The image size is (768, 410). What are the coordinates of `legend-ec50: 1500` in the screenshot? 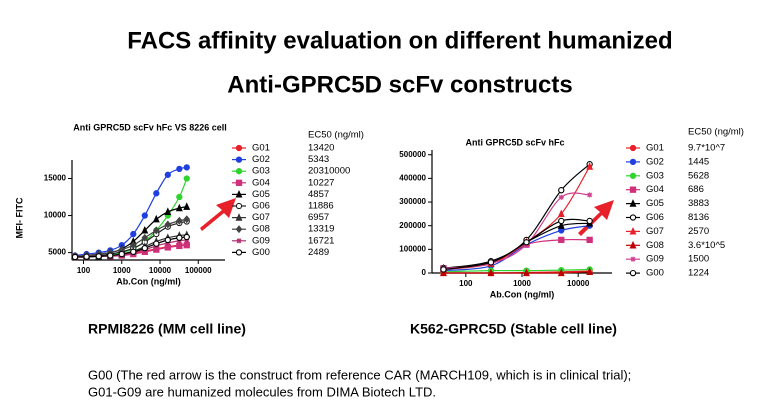 It's located at (698, 259).